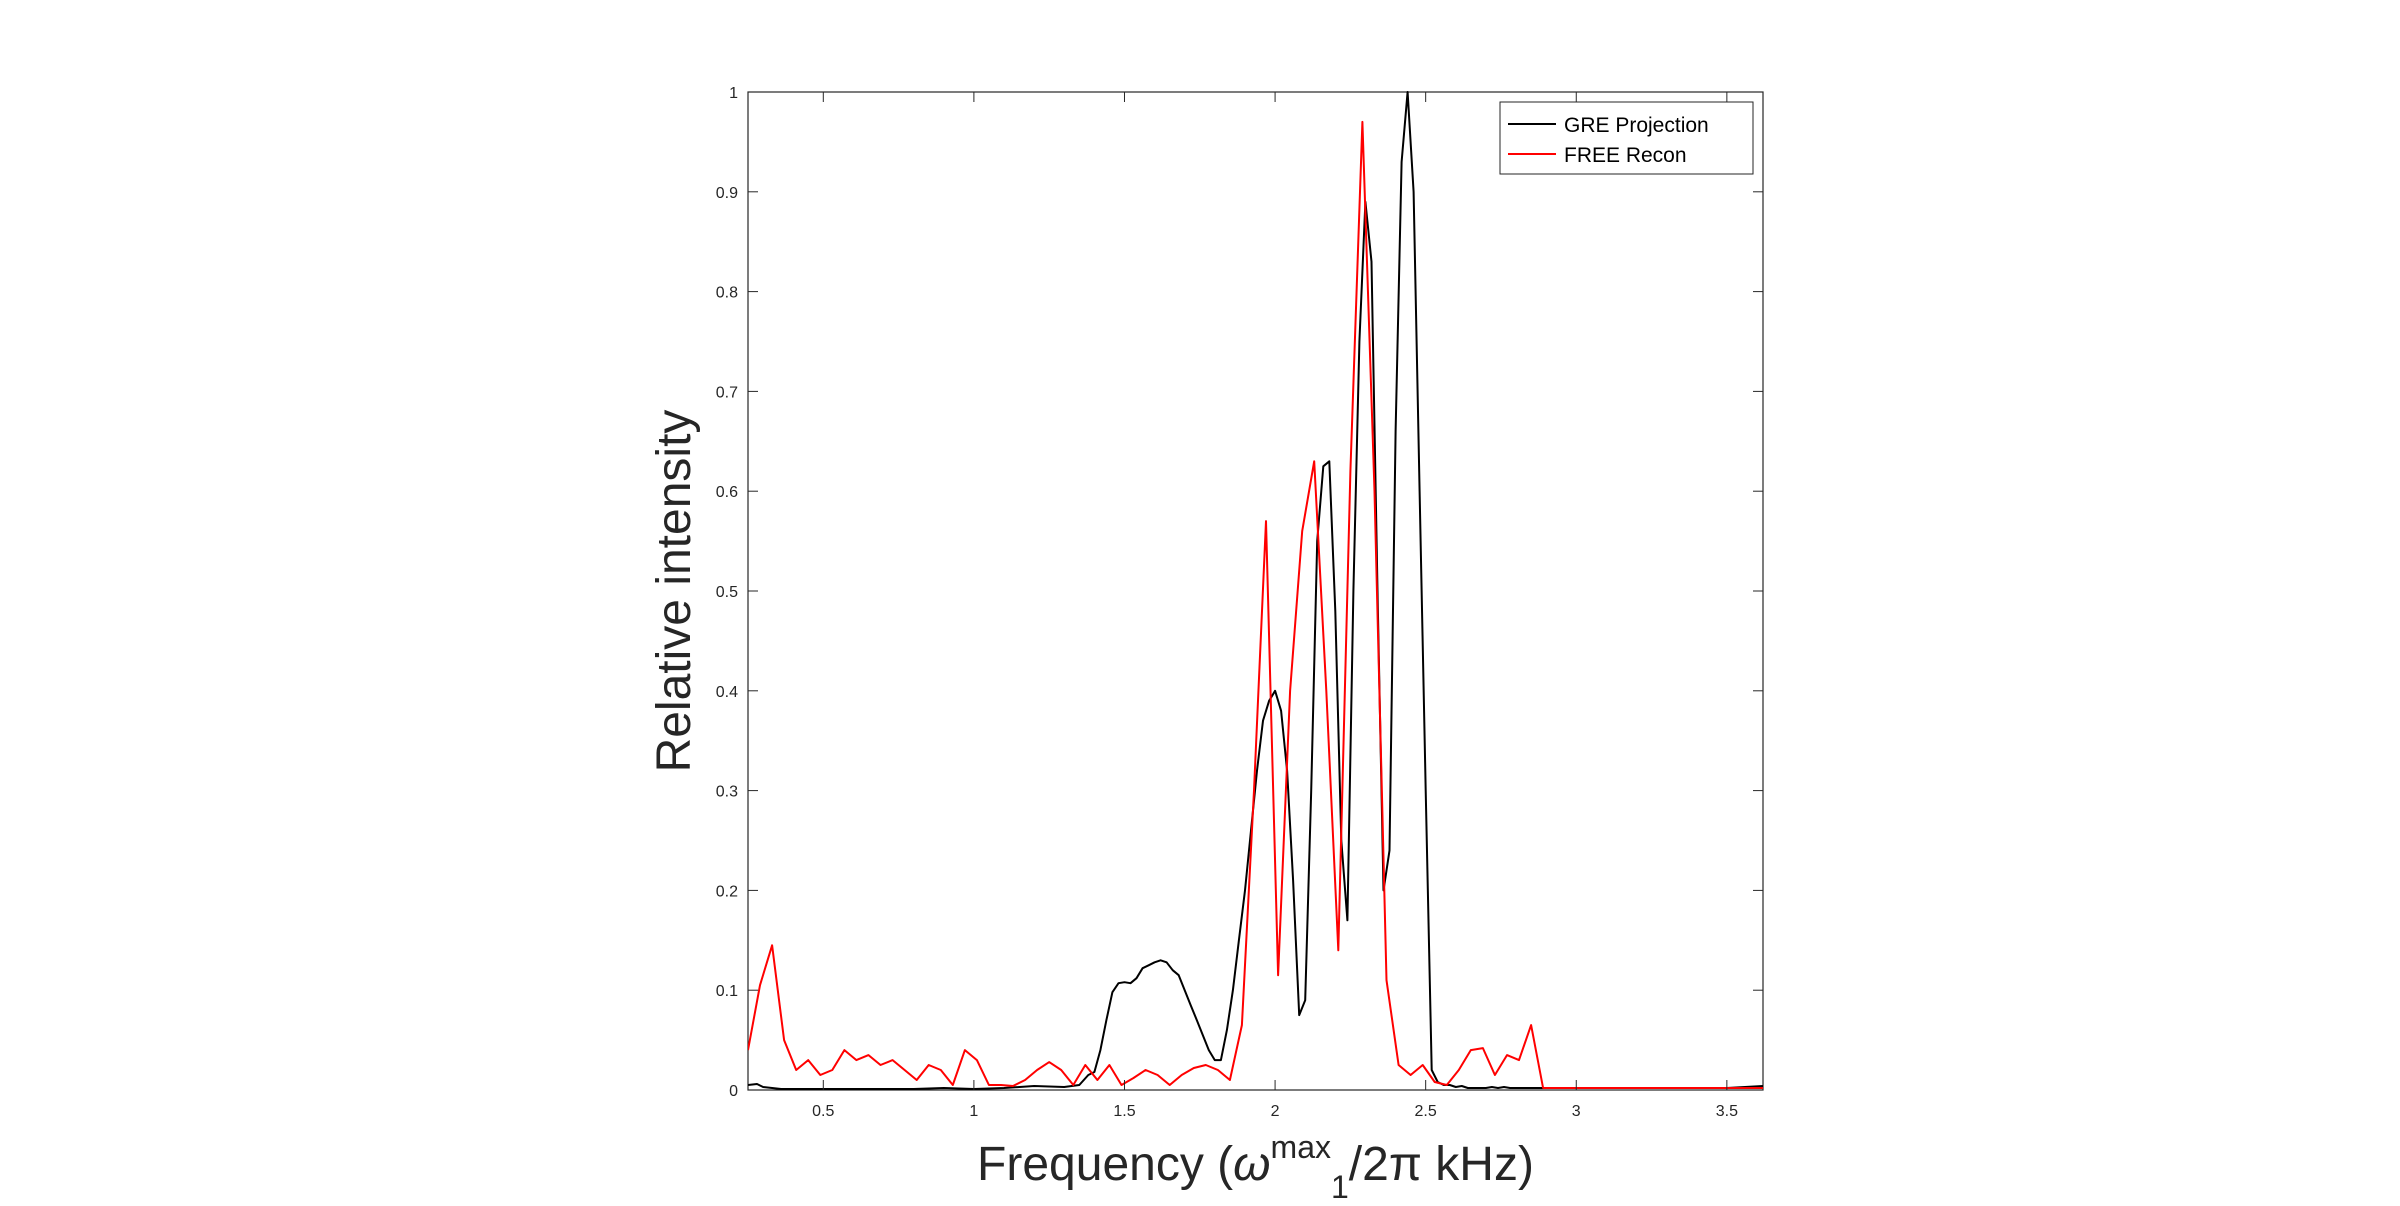 The width and height of the screenshot is (2400, 1206). I want to click on y-tick-label: 0.7, so click(727, 392).